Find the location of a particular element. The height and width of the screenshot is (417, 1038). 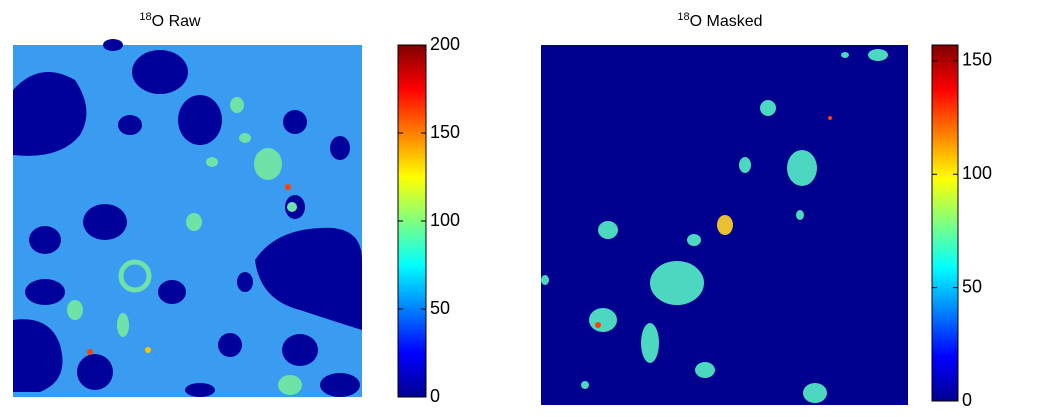

tick-label: 200 is located at coordinates (445, 44).